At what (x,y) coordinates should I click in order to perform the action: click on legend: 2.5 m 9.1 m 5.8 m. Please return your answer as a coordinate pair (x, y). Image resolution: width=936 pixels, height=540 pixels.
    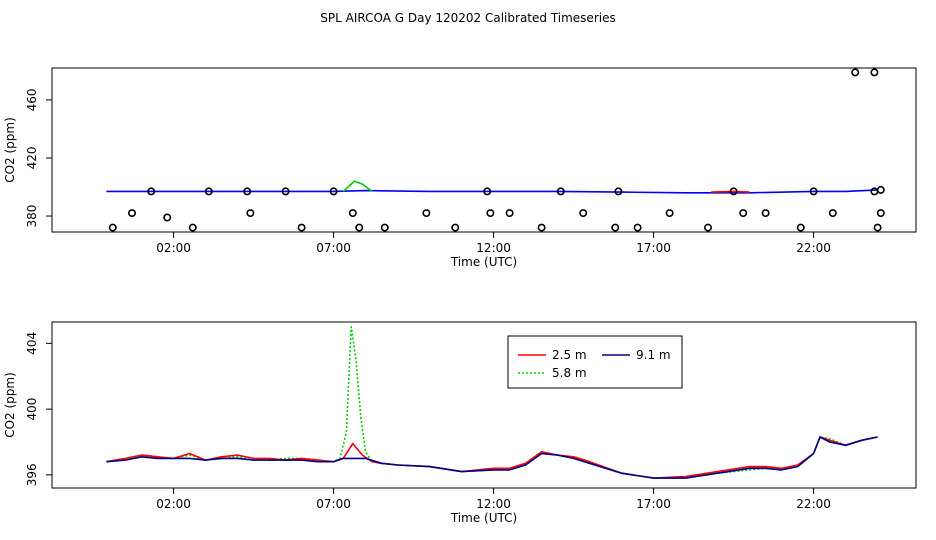
    Looking at the image, I should click on (595, 362).